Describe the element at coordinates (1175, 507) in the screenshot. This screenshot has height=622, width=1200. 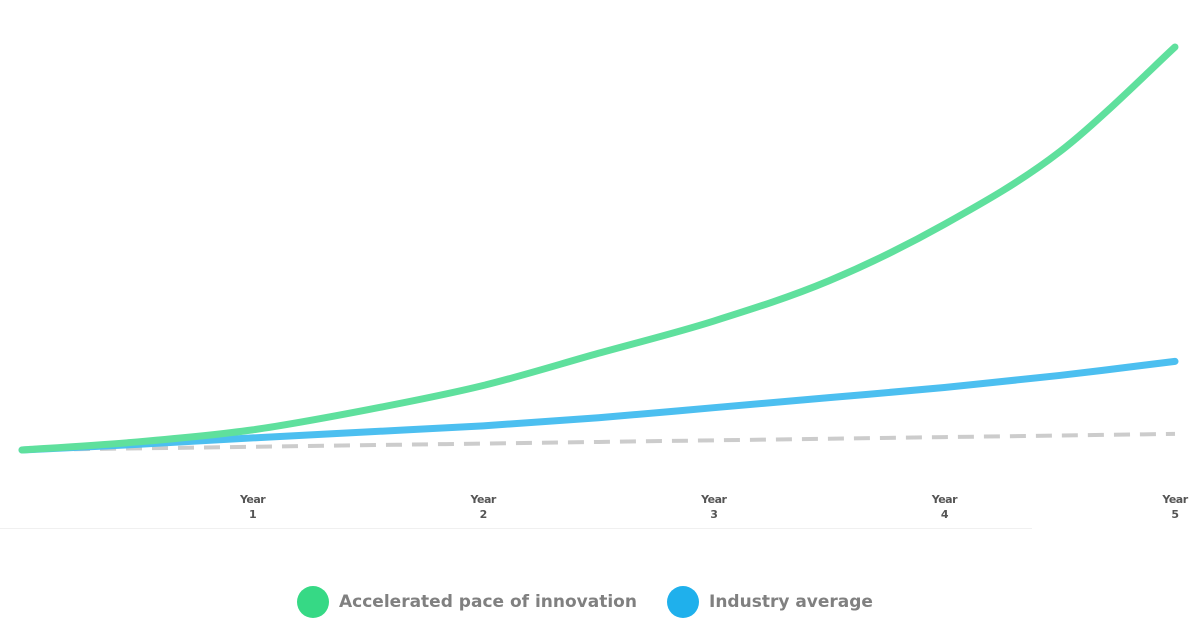
I see `x-tick-label: Year 5` at that location.